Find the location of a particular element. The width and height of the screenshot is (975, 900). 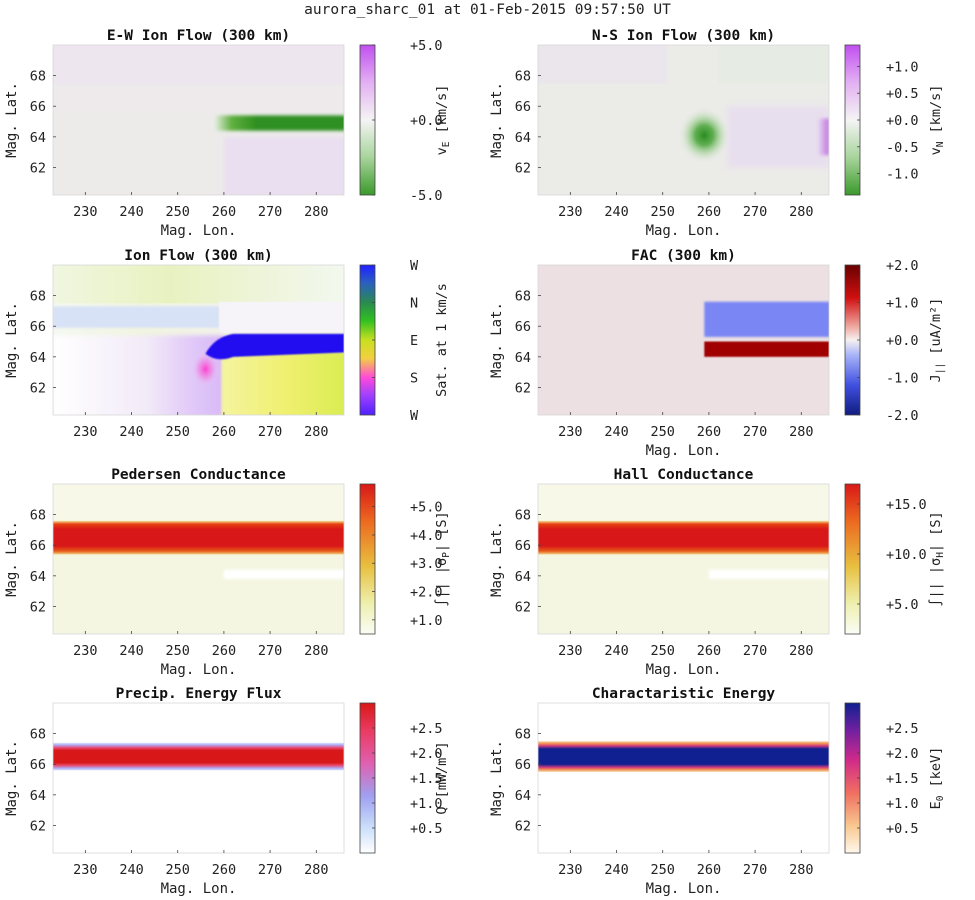

colorbar-tick-label: +3.0 is located at coordinates (426, 564).